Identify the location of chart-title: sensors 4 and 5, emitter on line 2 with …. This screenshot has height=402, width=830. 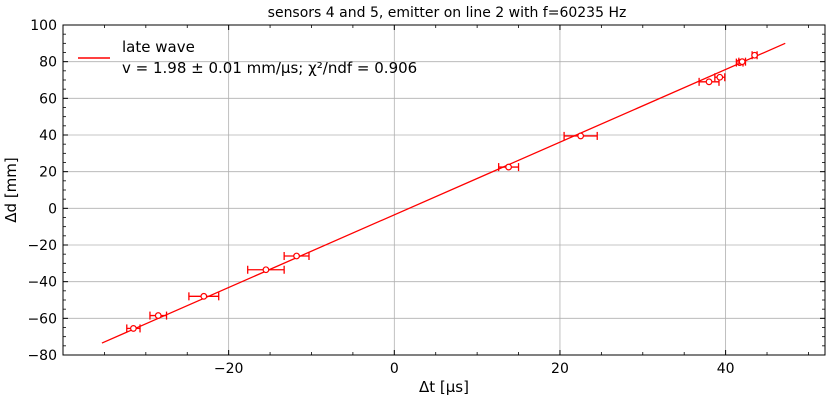
(447, 13).